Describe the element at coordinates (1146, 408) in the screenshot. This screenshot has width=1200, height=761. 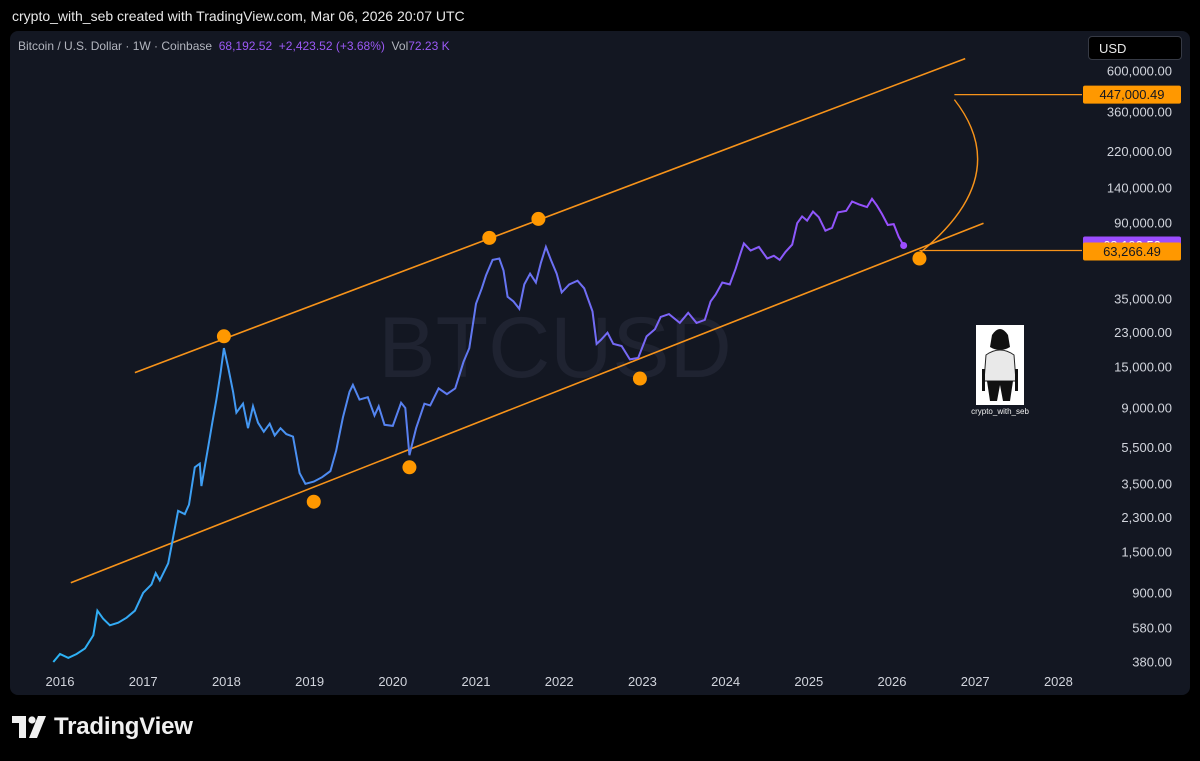
I see `y-axis-tick-label: 9,000.00` at that location.